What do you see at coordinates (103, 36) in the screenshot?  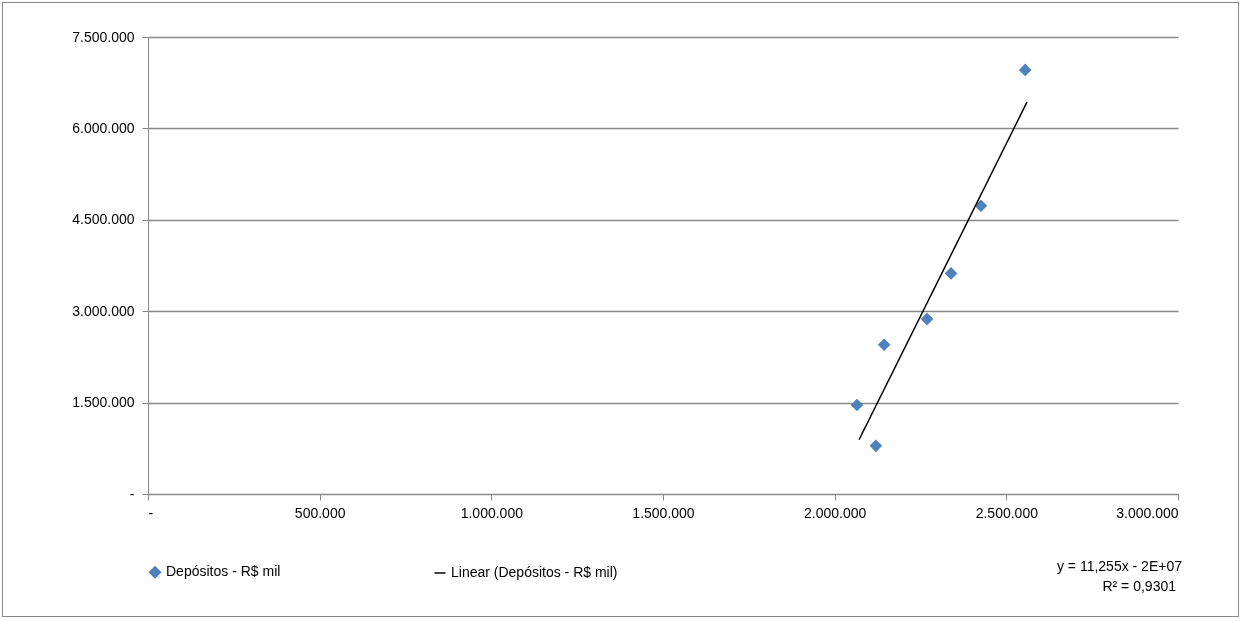 I see `y-tick-label: 7.500.000` at bounding box center [103, 36].